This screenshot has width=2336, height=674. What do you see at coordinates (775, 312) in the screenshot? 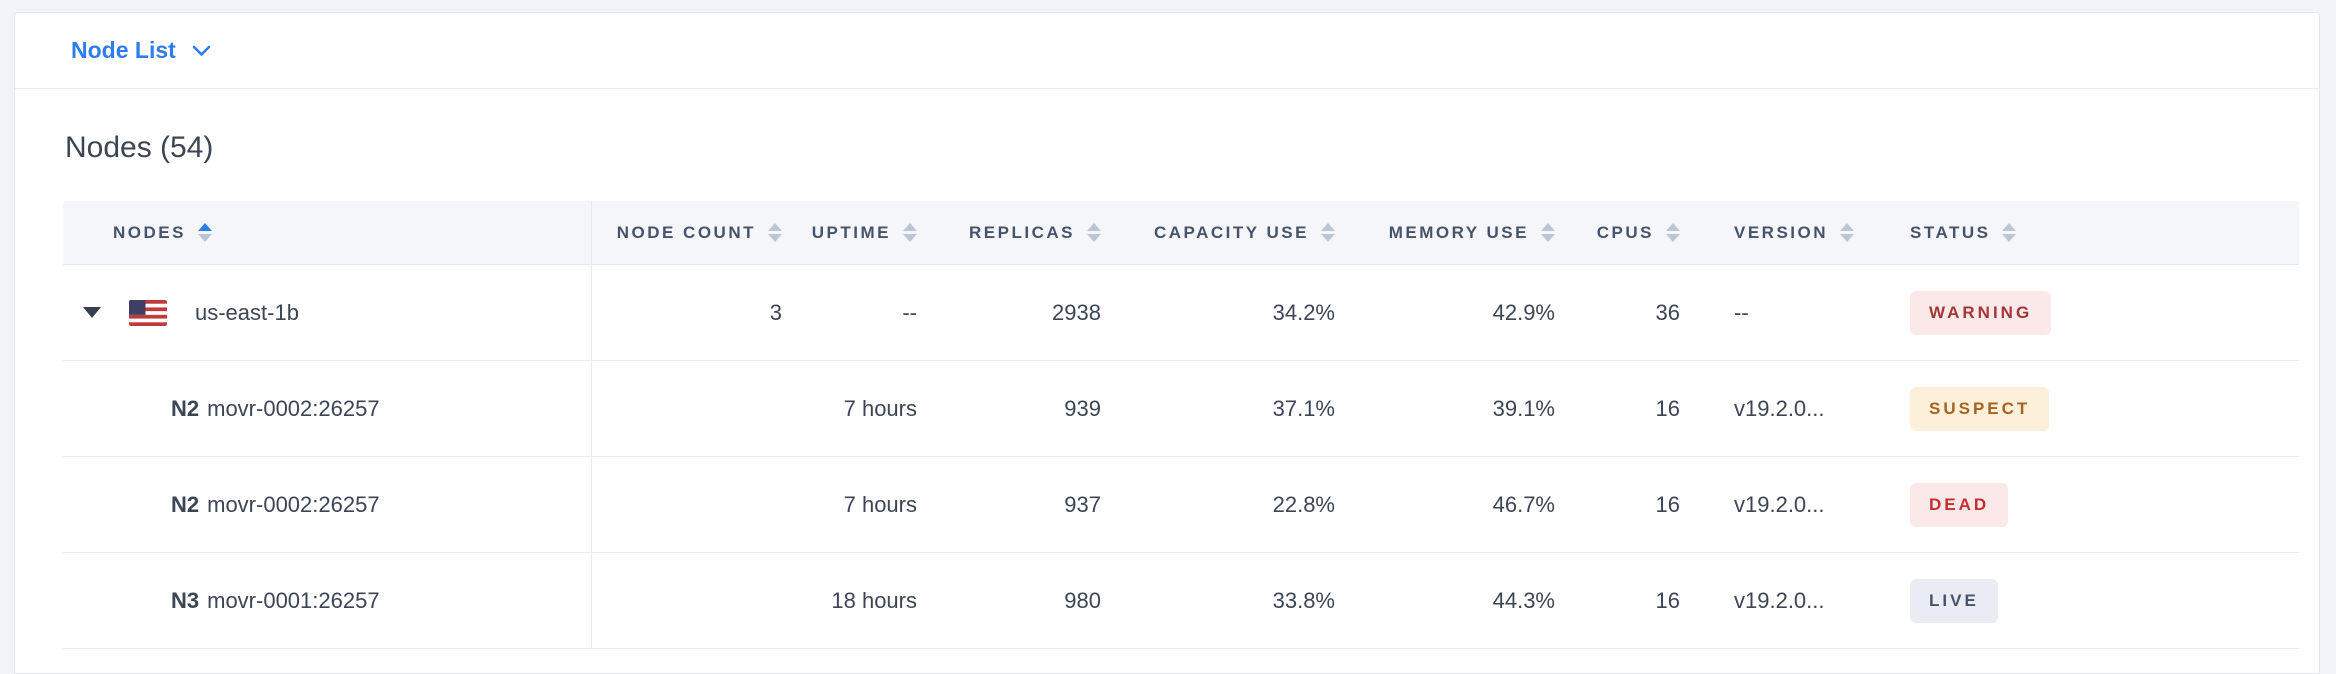
I see `node-count-cell: 3` at bounding box center [775, 312].